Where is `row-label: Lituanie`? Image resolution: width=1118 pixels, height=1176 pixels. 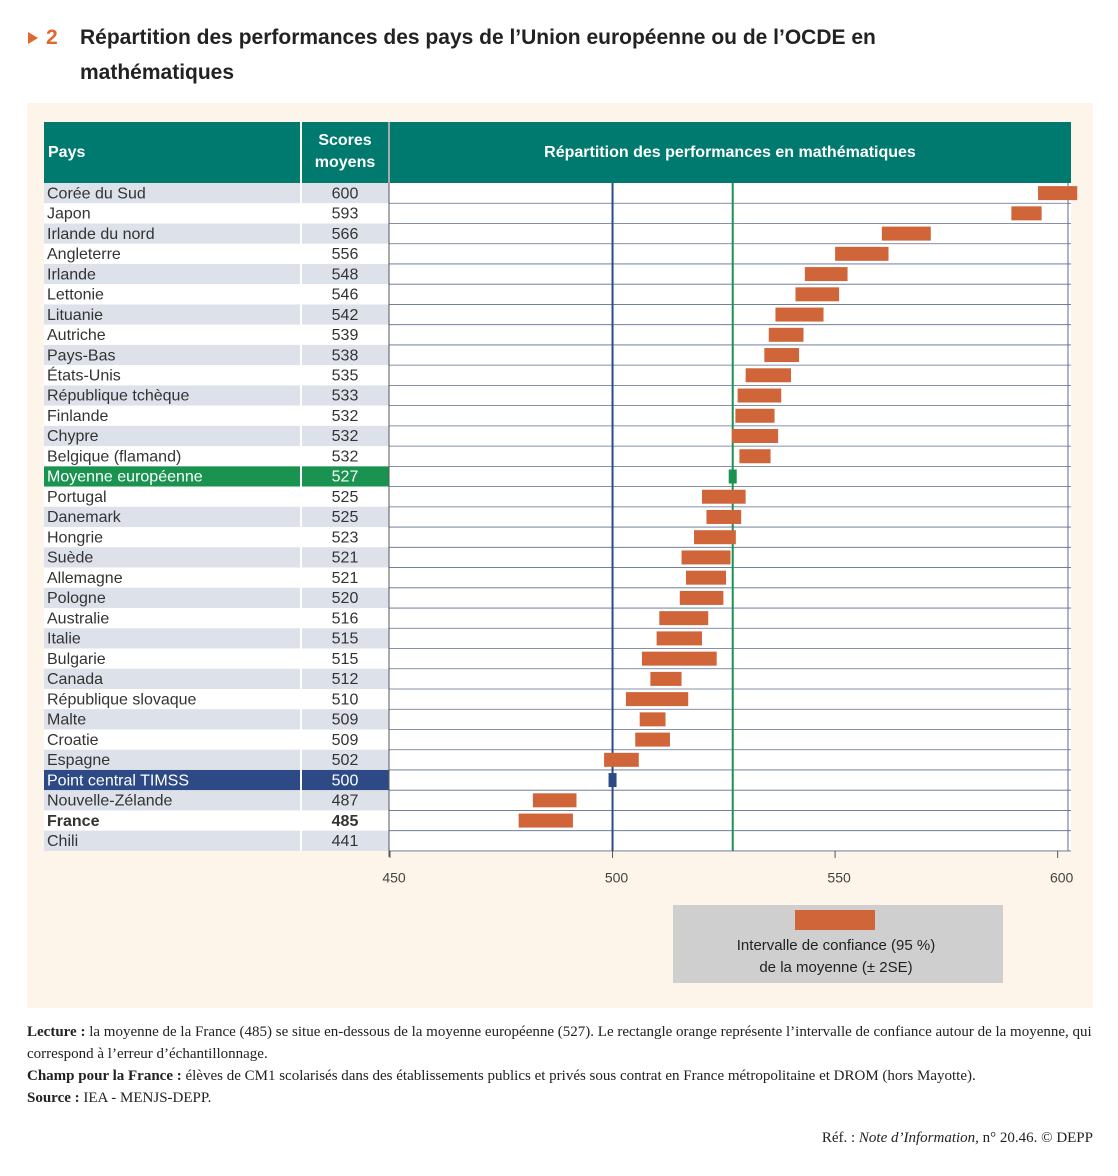
row-label: Lituanie is located at coordinates (75, 315).